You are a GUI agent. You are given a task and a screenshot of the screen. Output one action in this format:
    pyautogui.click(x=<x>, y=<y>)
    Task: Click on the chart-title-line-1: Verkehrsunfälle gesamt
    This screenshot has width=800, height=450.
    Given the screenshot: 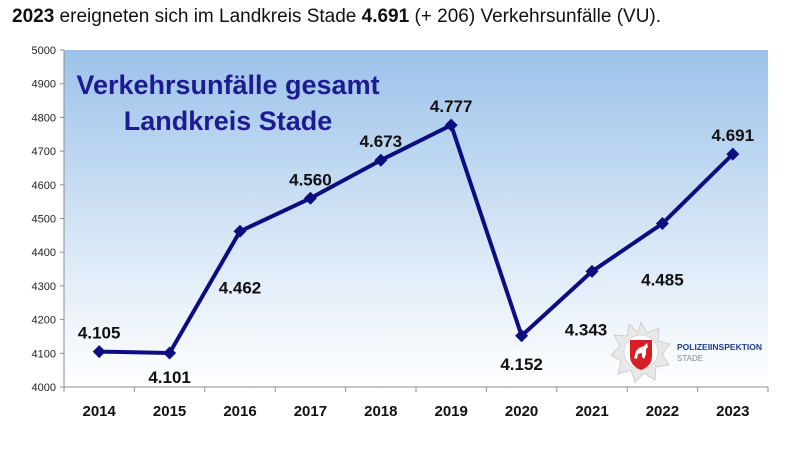 What is the action you would take?
    pyautogui.click(x=227, y=85)
    